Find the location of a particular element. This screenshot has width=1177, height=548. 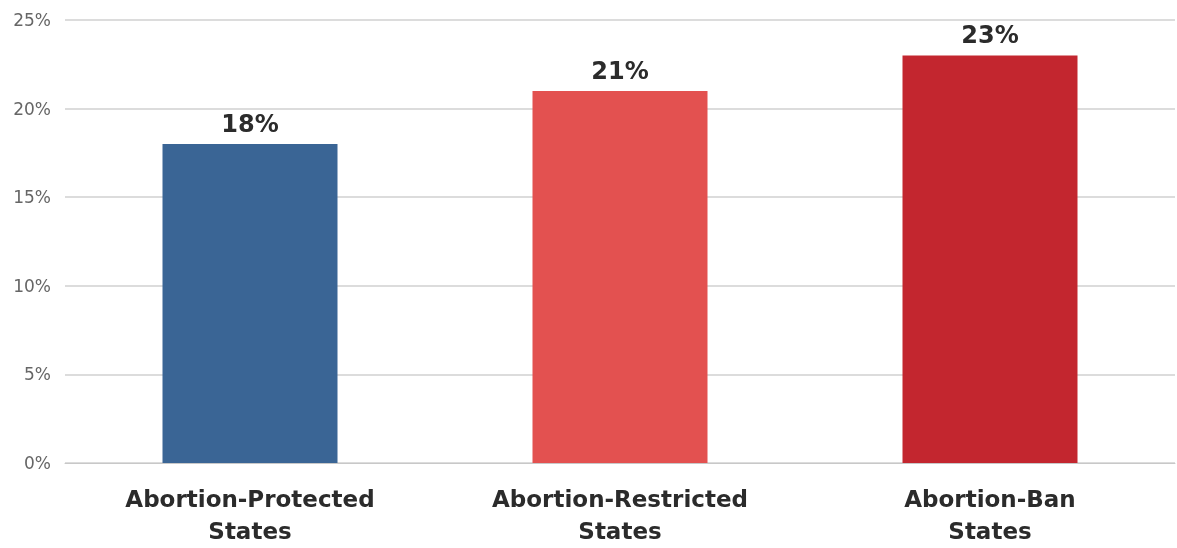

x-tick-label: Abortion-Ban States is located at coordinates (990, 515).